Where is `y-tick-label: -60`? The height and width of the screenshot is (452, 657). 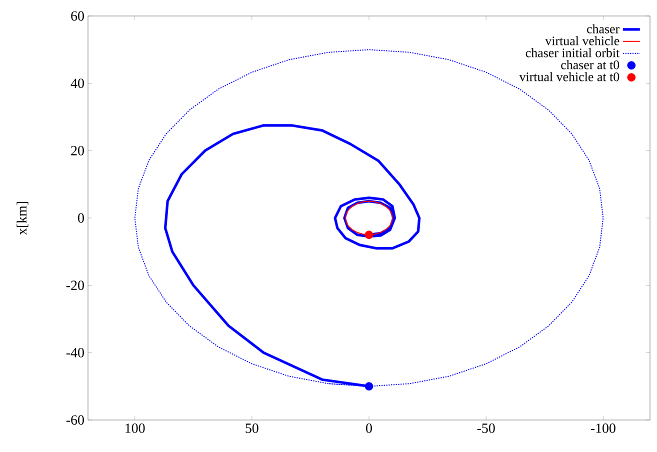 y-tick-label: -60 is located at coordinates (75, 420).